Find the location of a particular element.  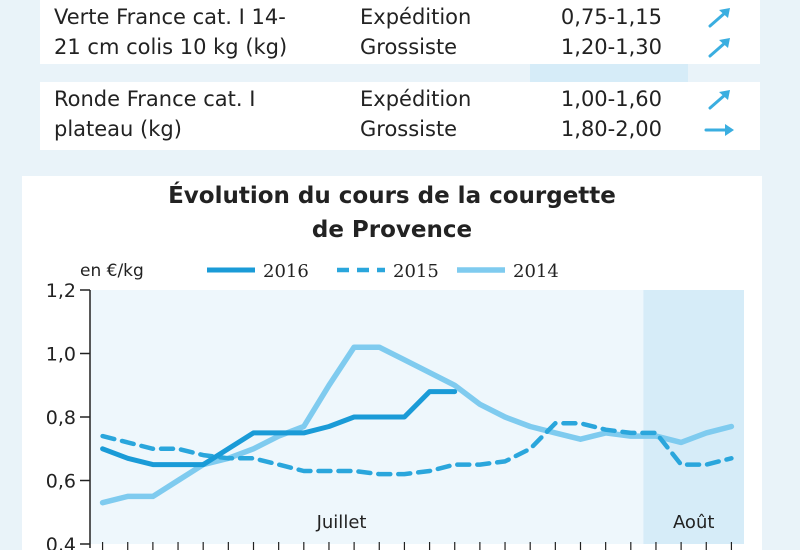

price-range: 1,00-1,60 is located at coordinates (611, 99).